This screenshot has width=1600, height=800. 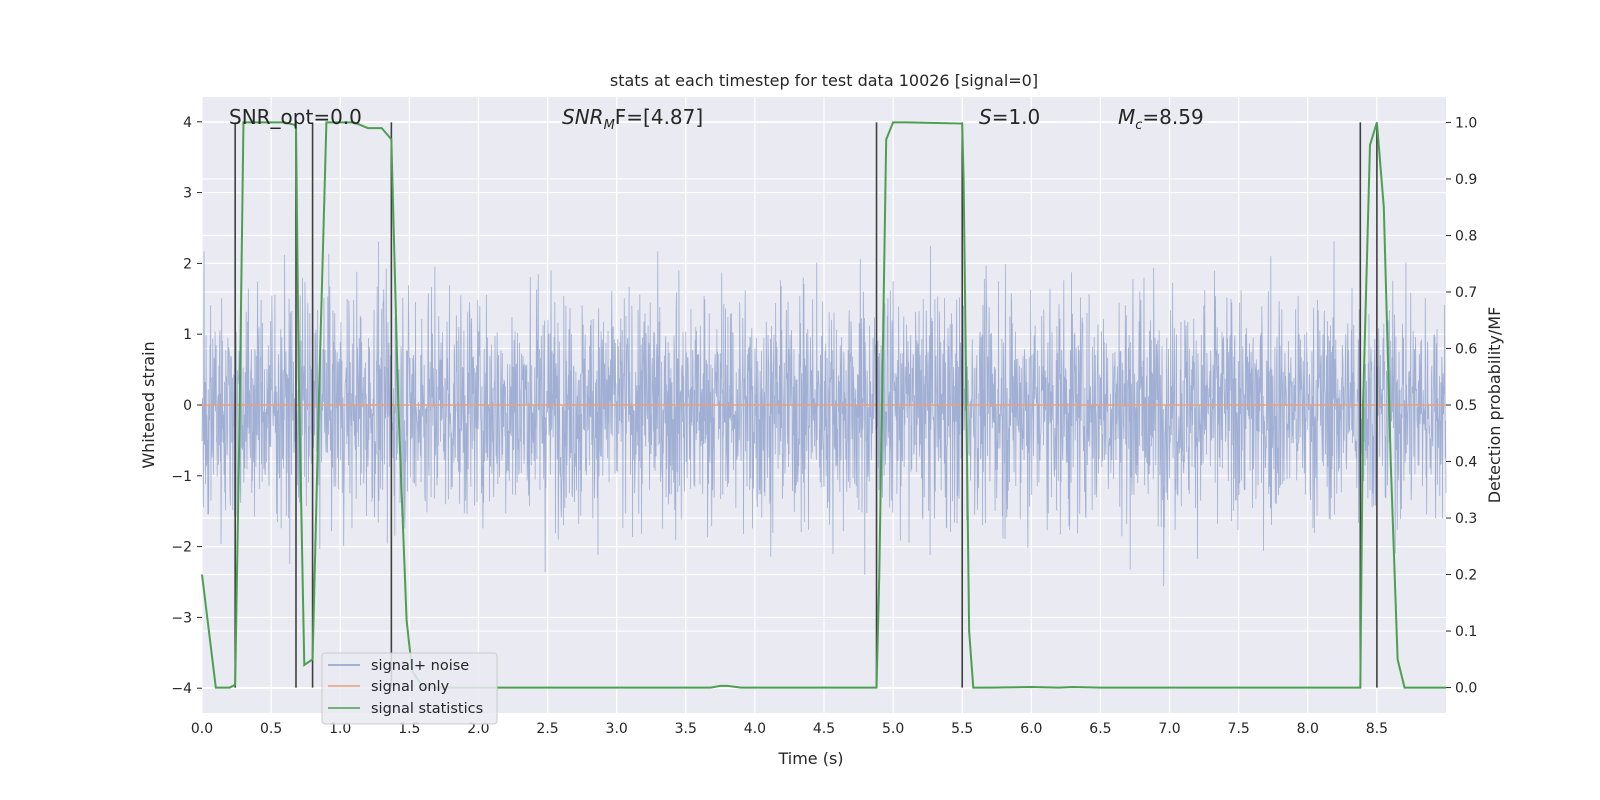 I want to click on x-axis-label: Time (s), so click(x=810, y=758).